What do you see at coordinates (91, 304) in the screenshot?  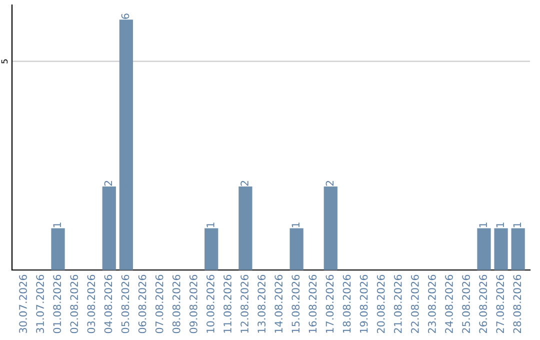 I see `x-tick-label: 03.08.2026` at bounding box center [91, 304].